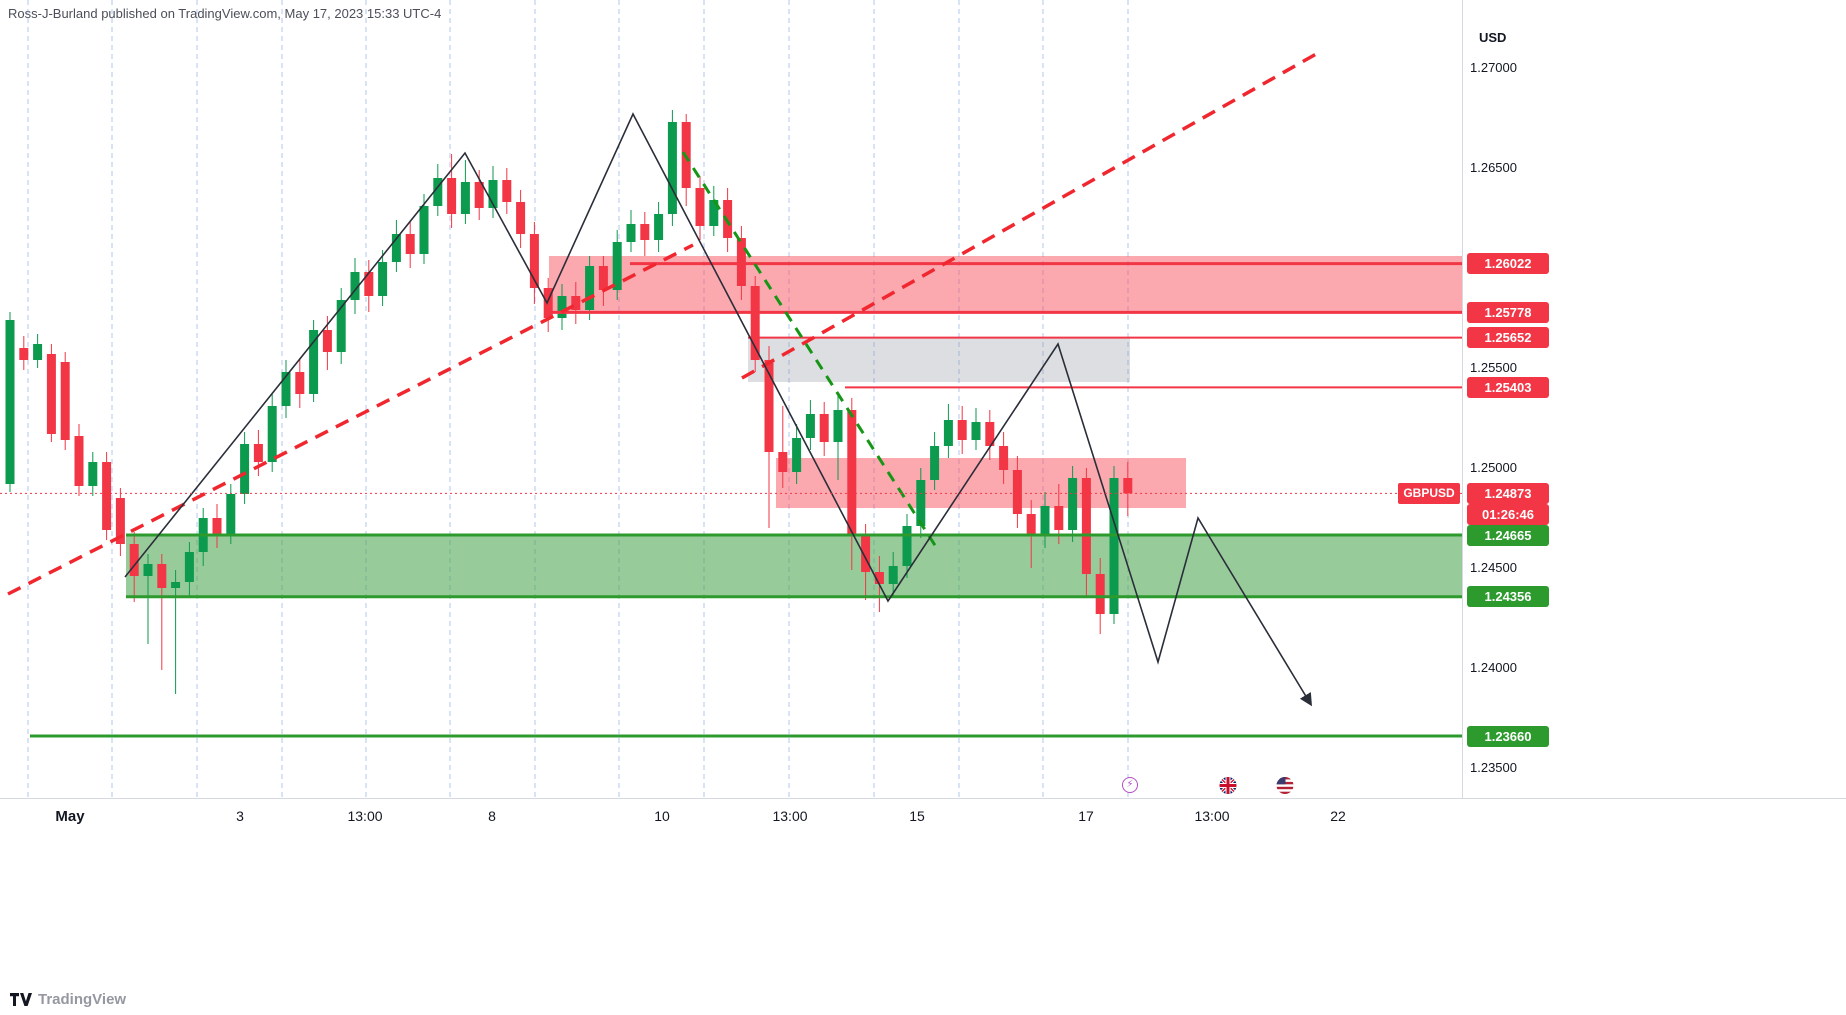 The image size is (1846, 1015). Describe the element at coordinates (1508, 736) in the screenshot. I see `price-level-badge: 1.23660` at that location.